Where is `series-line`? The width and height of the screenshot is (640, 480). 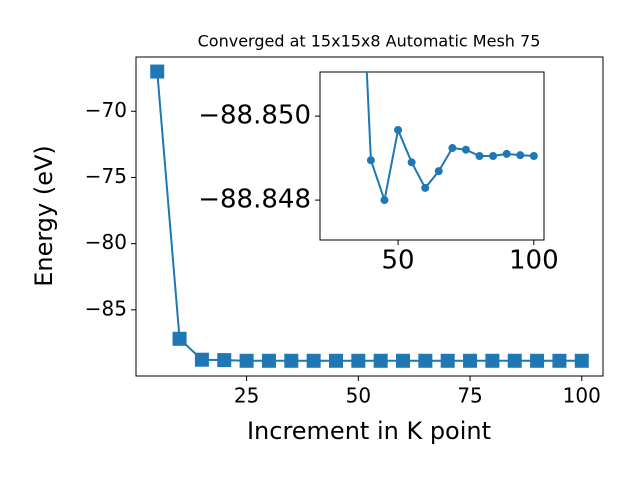 series-line is located at coordinates (449, 138).